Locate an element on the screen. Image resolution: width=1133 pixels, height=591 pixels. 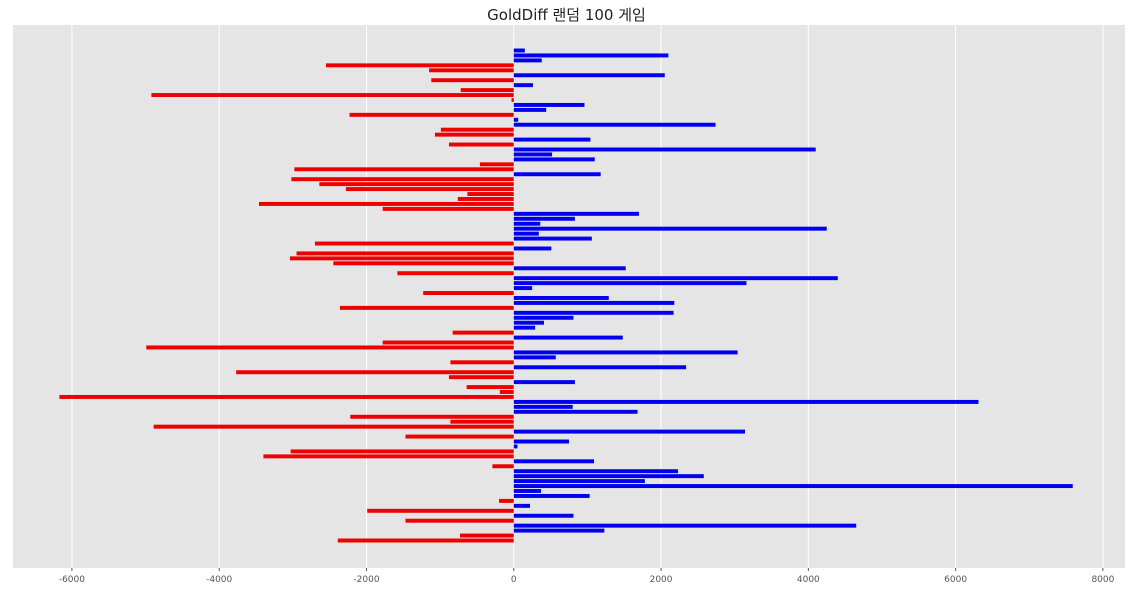
x-axis-ticks: -6000 -4000 -2000 0 2000 4000 6000 8000 is located at coordinates (587, 576).